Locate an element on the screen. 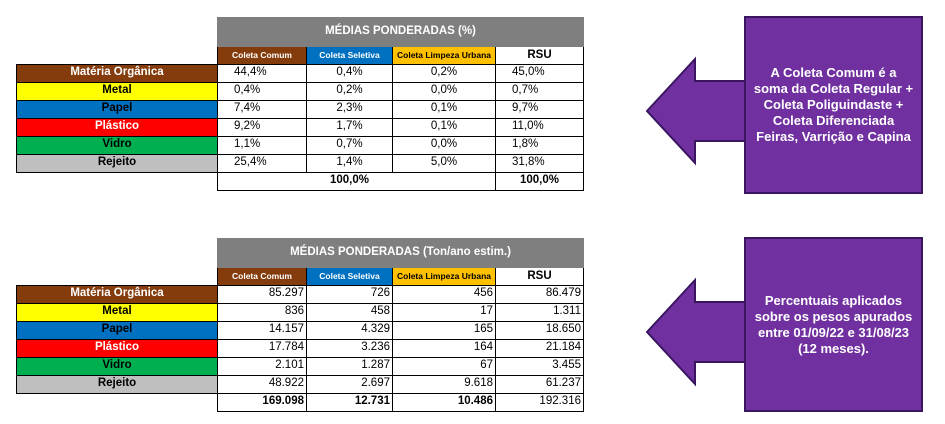  table-row: Matéria Orgânica 85.297 726 456 86.479 is located at coordinates (300, 294).